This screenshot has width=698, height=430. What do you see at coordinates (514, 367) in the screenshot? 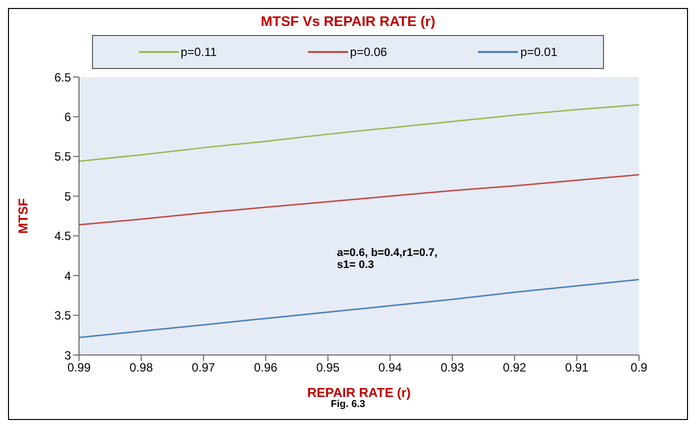
I see `x-tick-label: 0.92` at bounding box center [514, 367].